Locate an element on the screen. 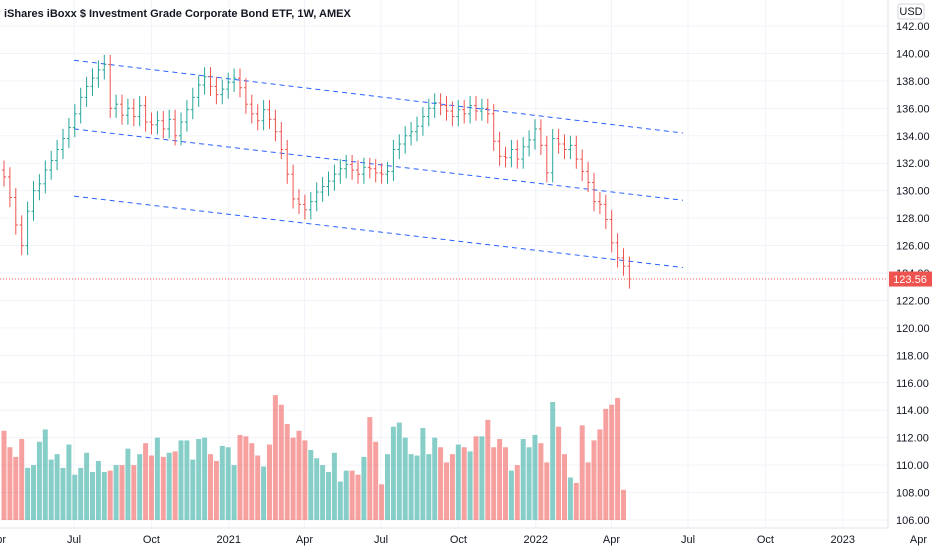 The image size is (932, 550). price-tick-label: 134.00 is located at coordinates (913, 137).